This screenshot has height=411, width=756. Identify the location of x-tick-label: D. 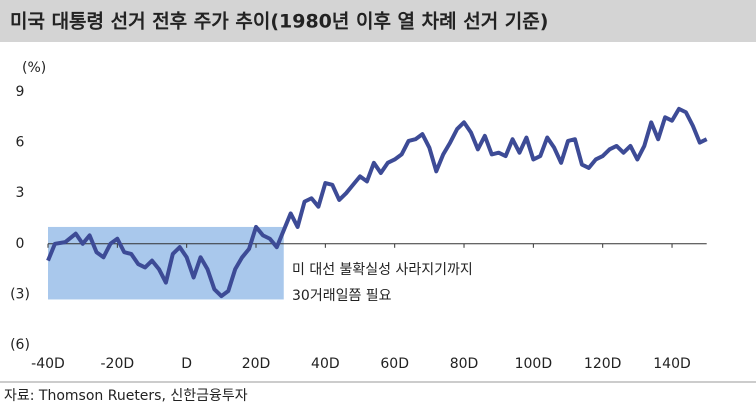
(186, 364).